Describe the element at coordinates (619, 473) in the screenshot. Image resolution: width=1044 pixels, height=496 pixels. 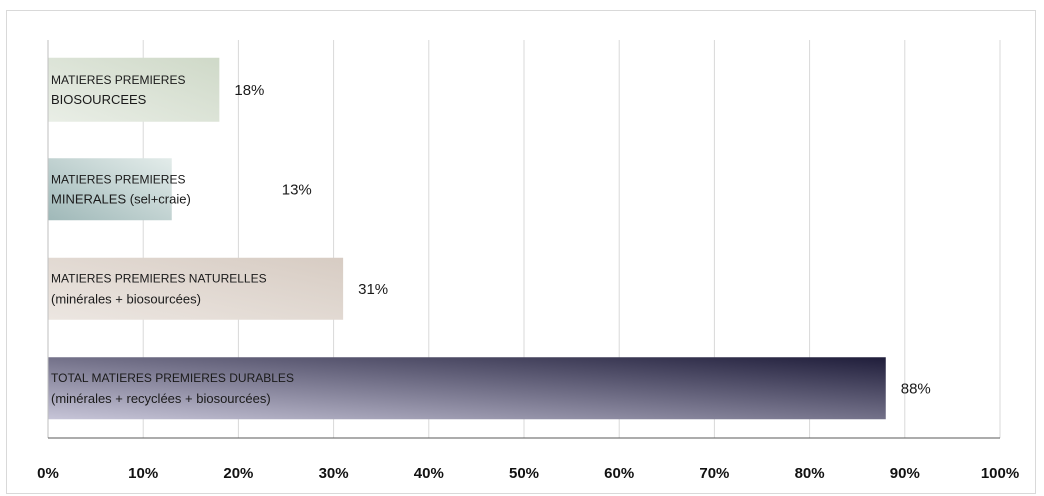
I see `x-tick-label: 60%` at that location.